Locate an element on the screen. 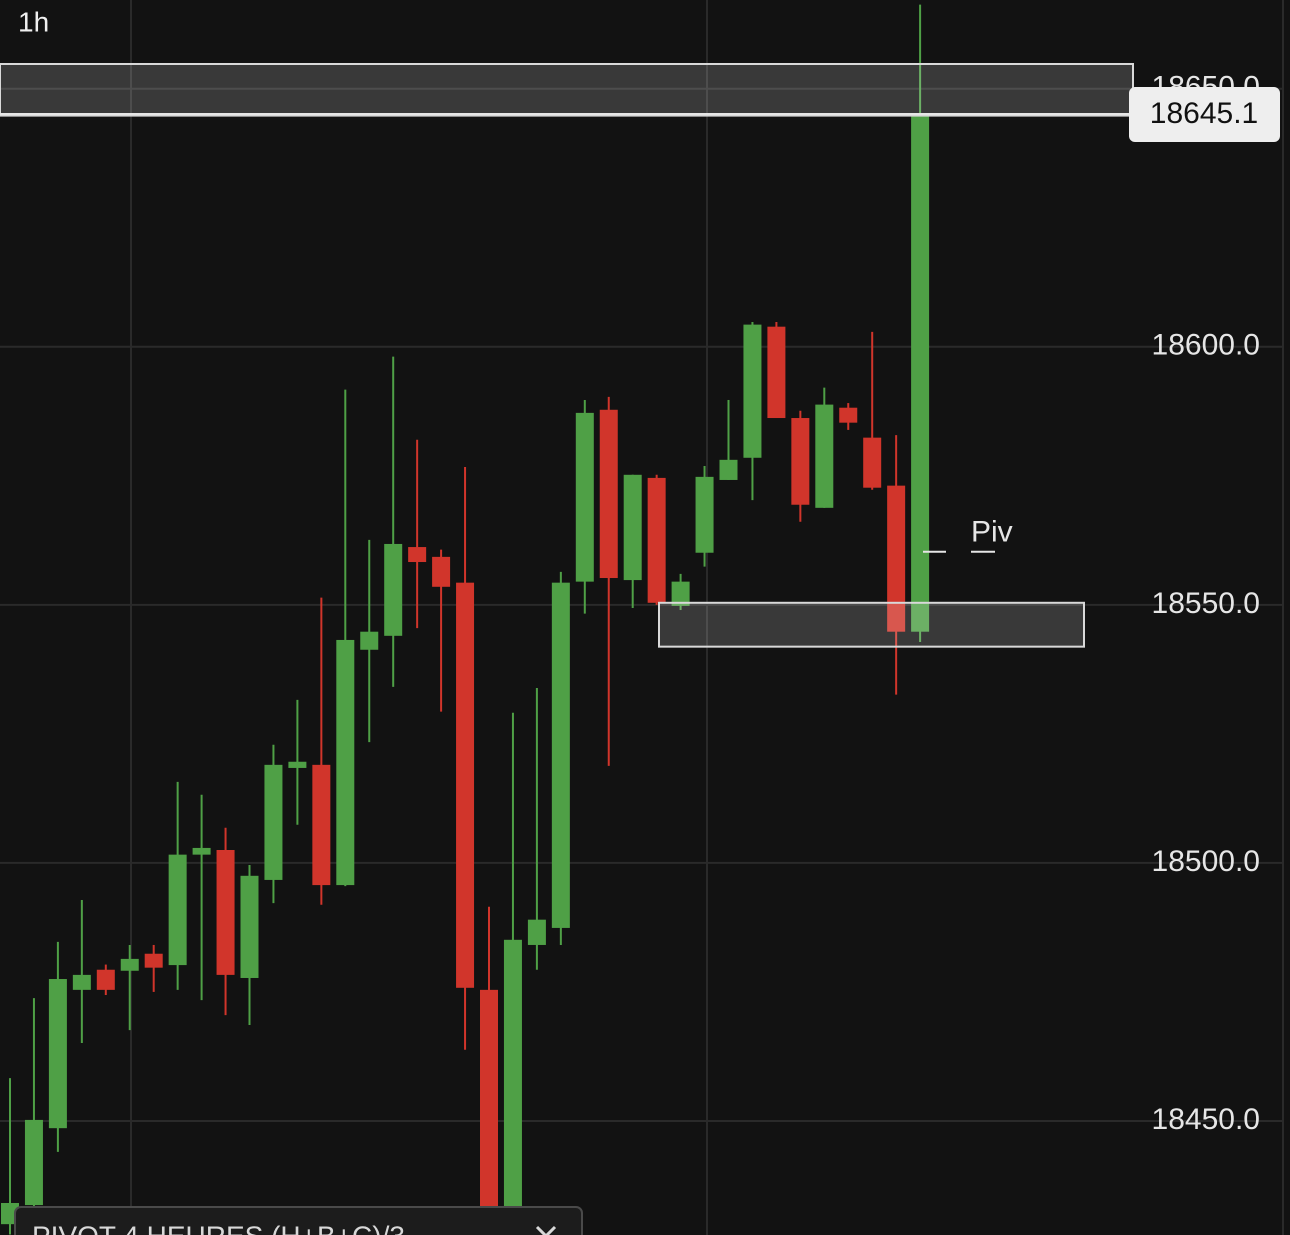 Image resolution: width=1290 pixels, height=1235 pixels. indicator-legend: PIVOT 4 HEURES (H+B+C)/3 is located at coordinates (298, 1220).